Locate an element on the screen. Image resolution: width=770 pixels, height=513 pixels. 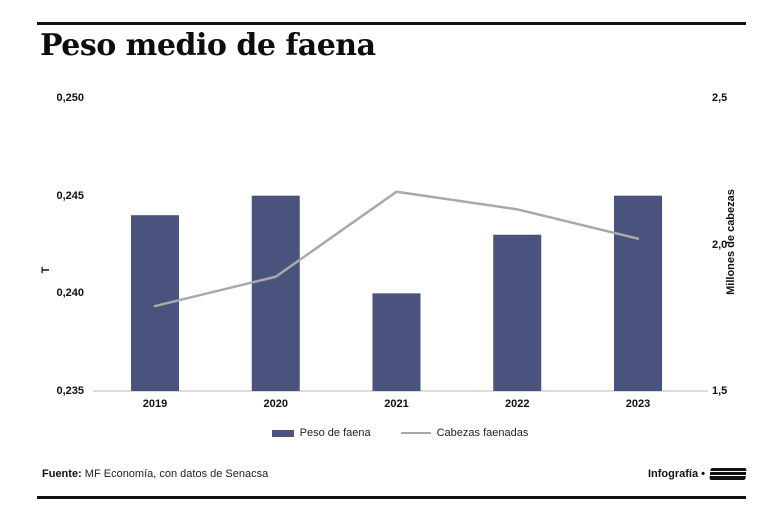
left-axis-tick: 0,245 is located at coordinates (70, 195).